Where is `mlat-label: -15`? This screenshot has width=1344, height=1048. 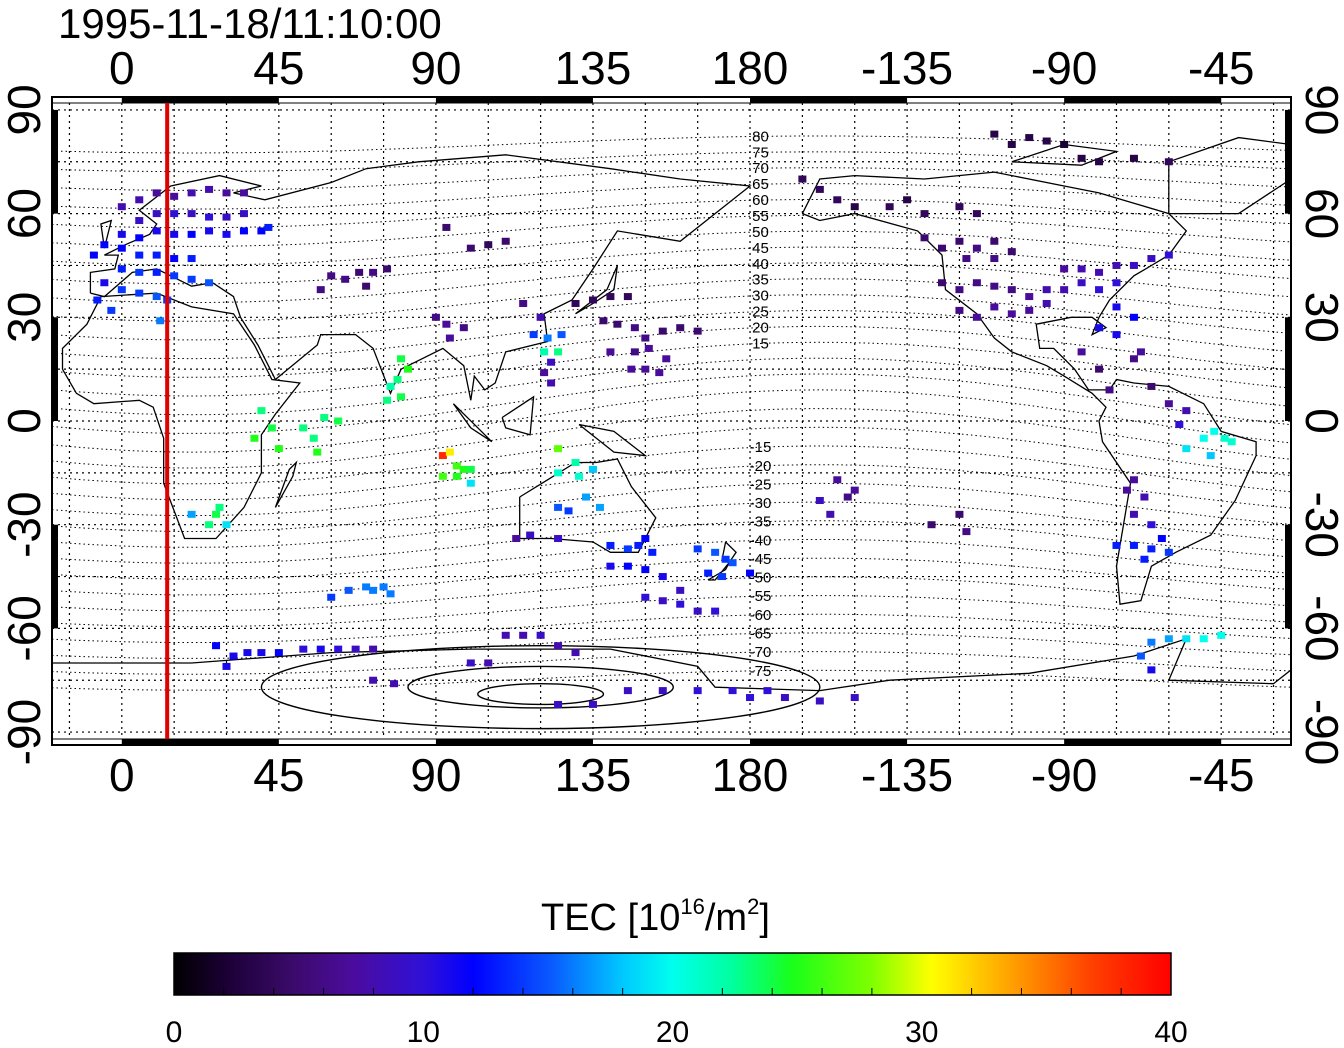 mlat-label: -15 is located at coordinates (761, 447).